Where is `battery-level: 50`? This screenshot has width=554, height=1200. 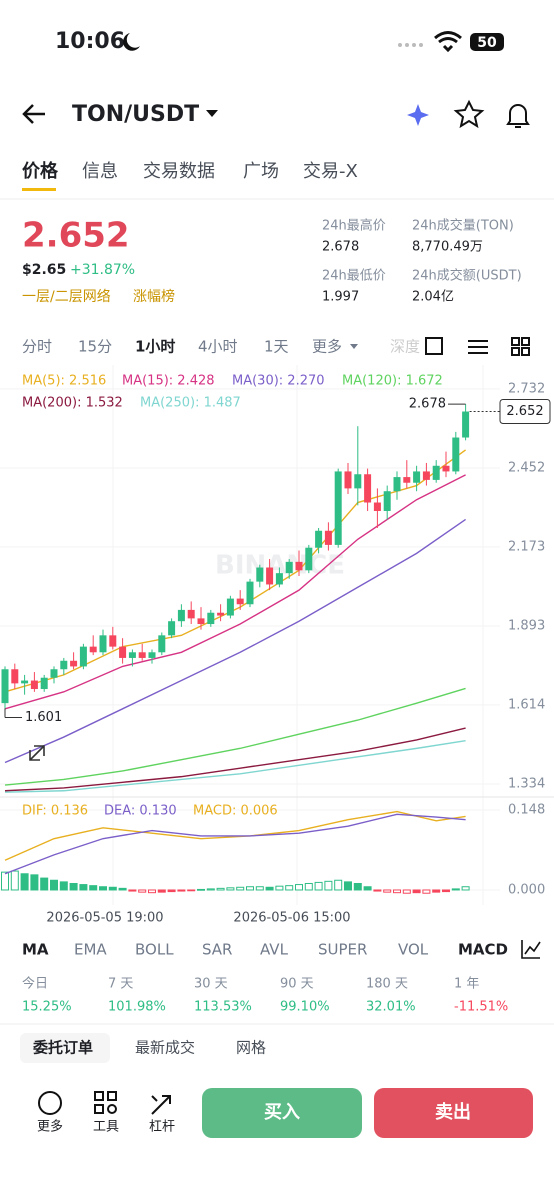 battery-level: 50 is located at coordinates (487, 43).